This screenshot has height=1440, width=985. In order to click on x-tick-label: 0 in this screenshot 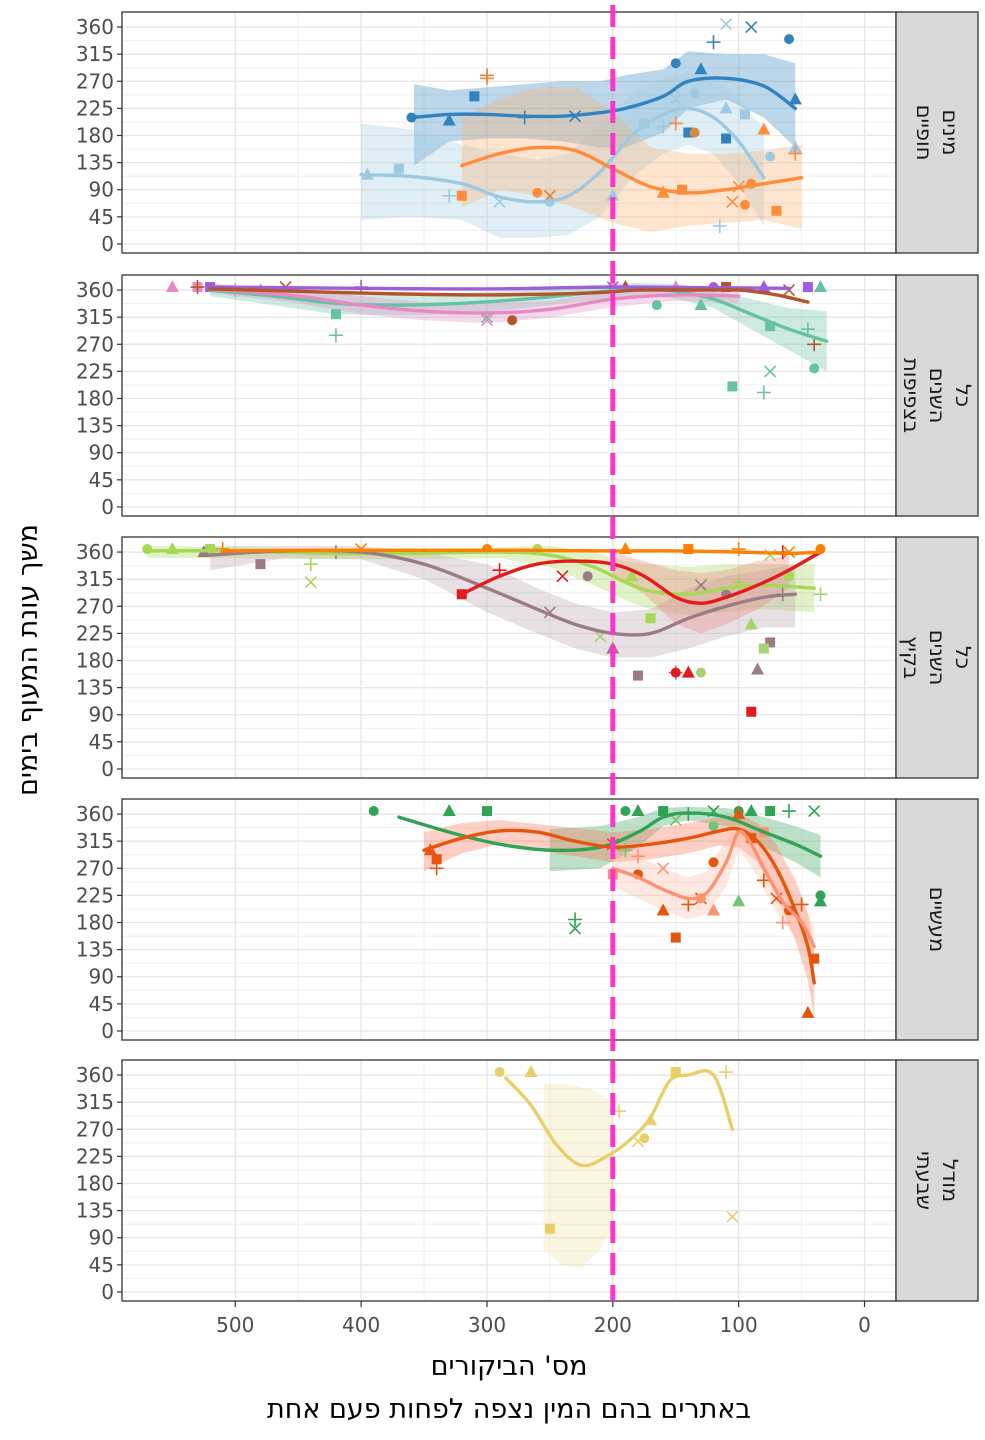, I will do `click(864, 1325)`.